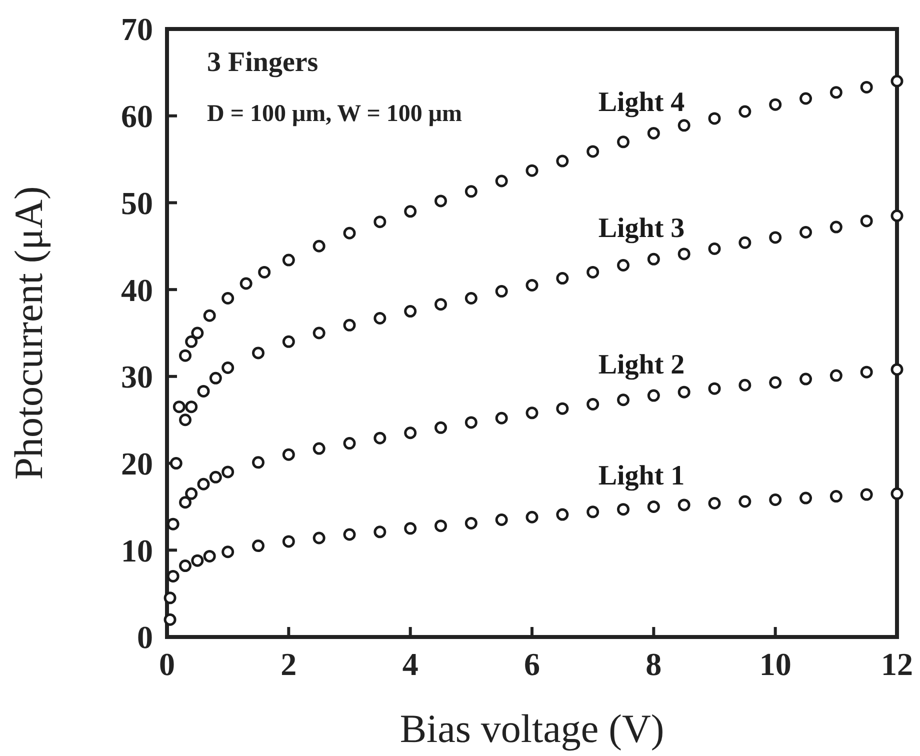 This screenshot has width=920, height=756. Describe the element at coordinates (137, 376) in the screenshot. I see `y-tick-label: 30` at that location.